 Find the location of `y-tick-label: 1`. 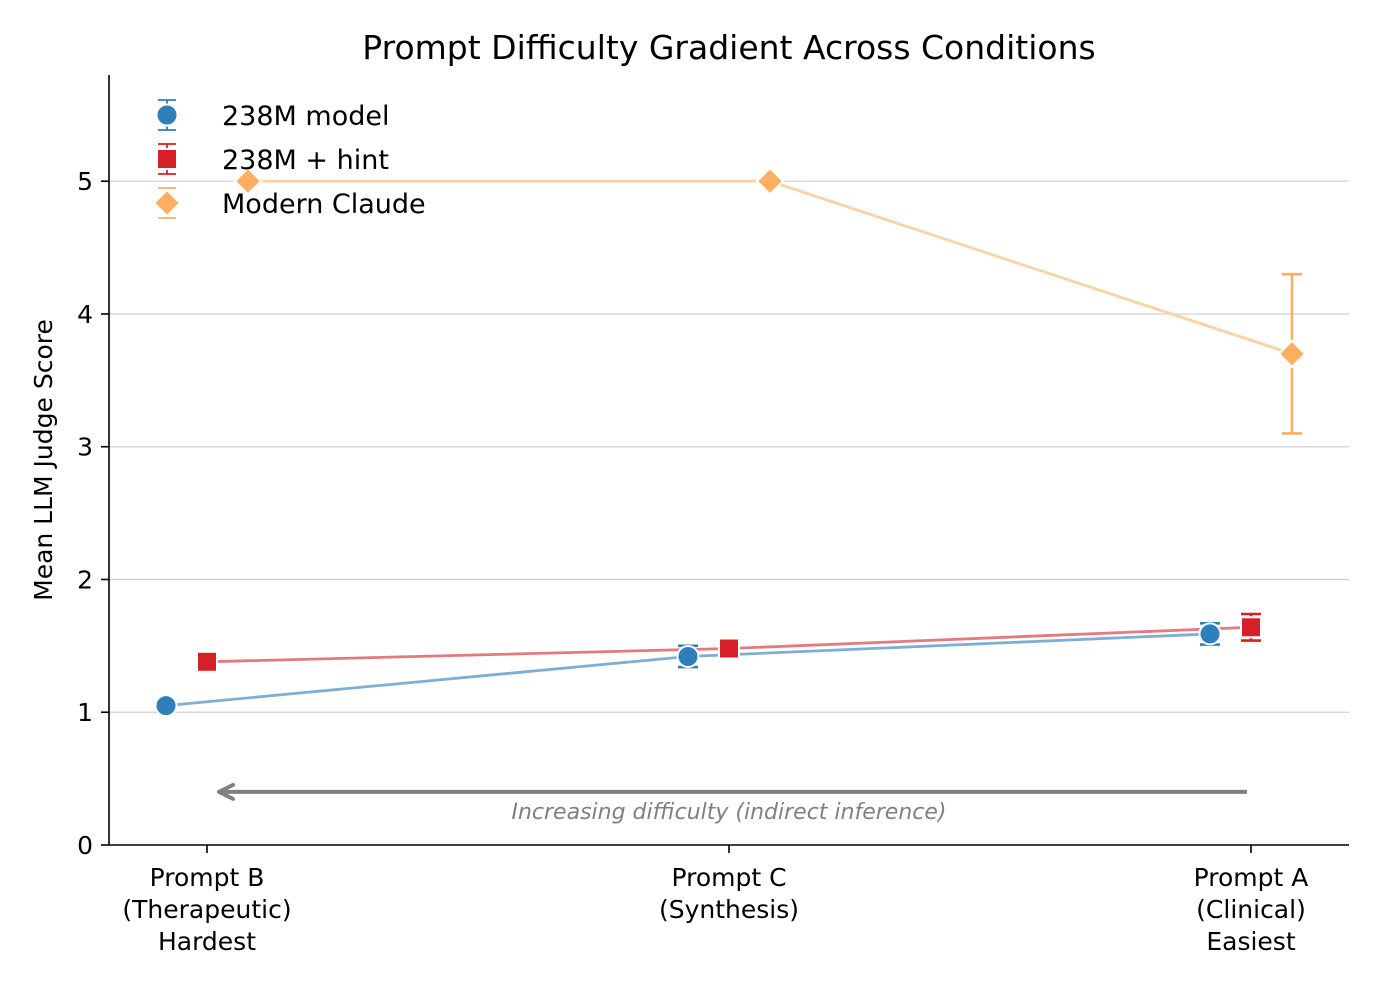

y-tick-label: 1 is located at coordinates (85, 712).